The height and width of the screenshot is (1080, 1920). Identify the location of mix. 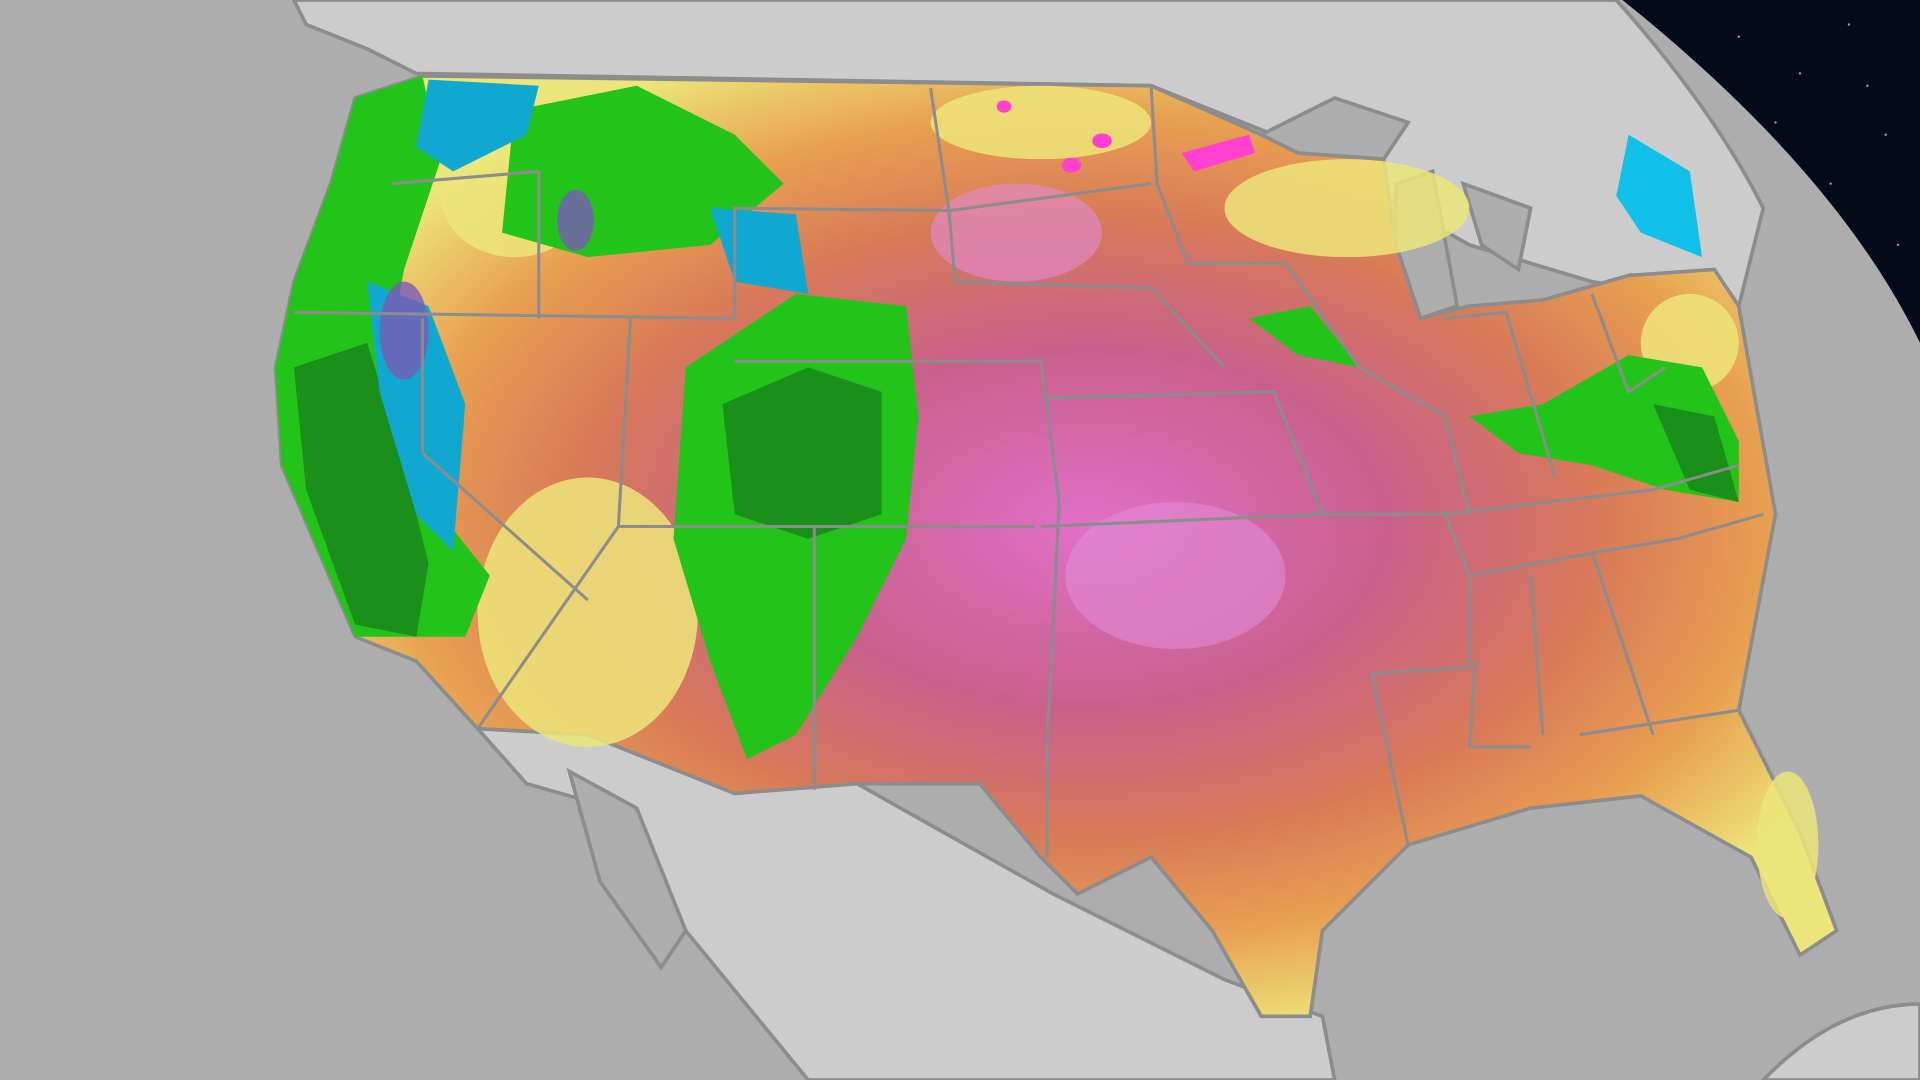
(486, 284).